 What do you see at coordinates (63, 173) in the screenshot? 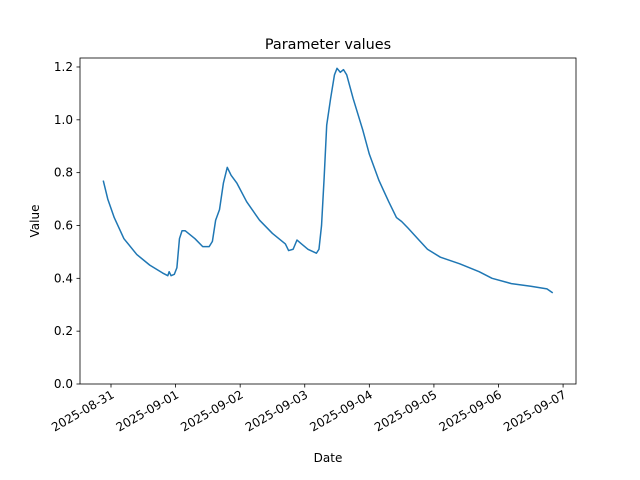
I see `y-tick-label: 0.8` at bounding box center [63, 173].